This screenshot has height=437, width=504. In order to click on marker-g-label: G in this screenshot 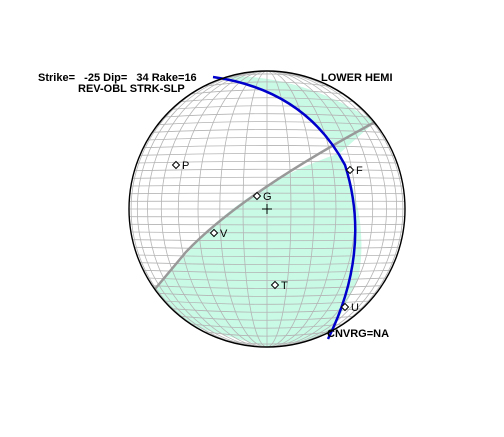, I will do `click(267, 197)`.